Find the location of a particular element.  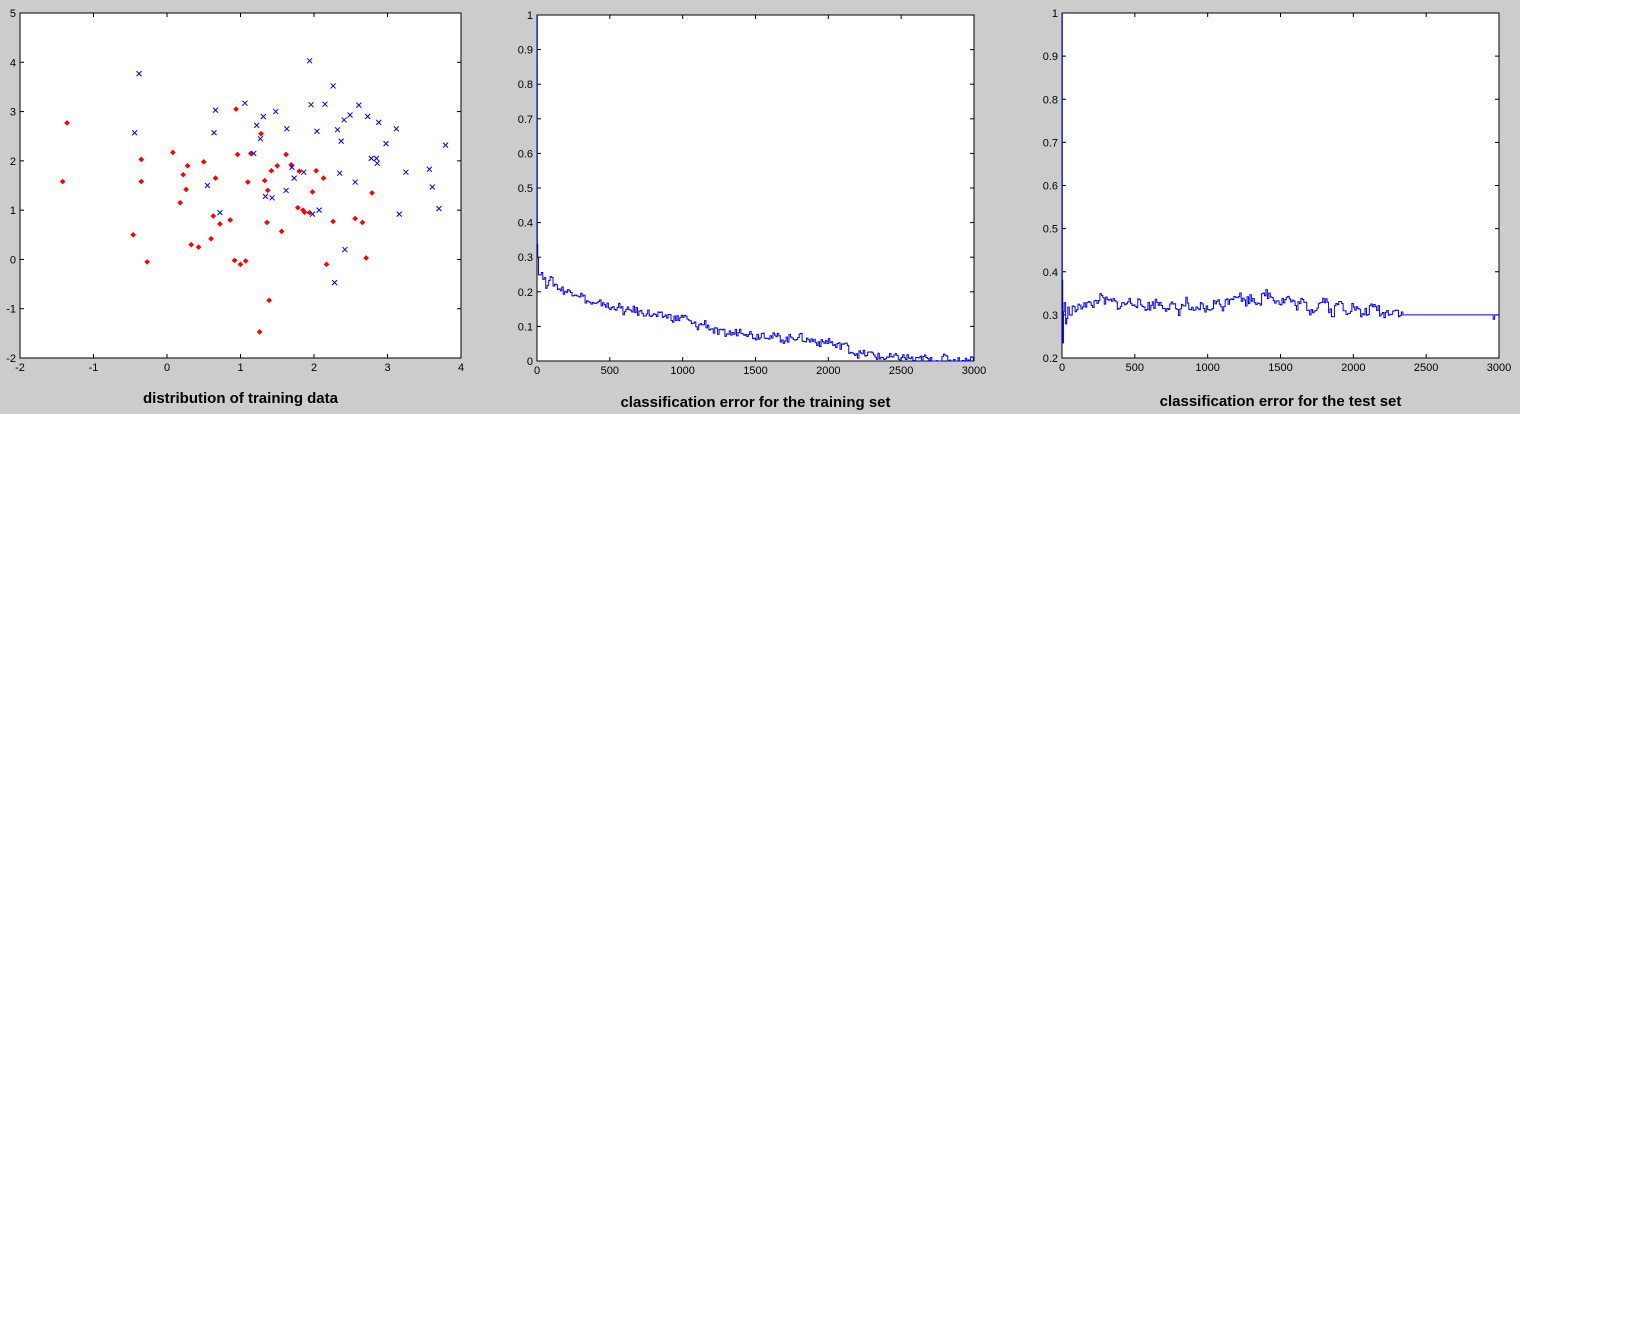

y-tick-label: 0.9 is located at coordinates (525, 51).